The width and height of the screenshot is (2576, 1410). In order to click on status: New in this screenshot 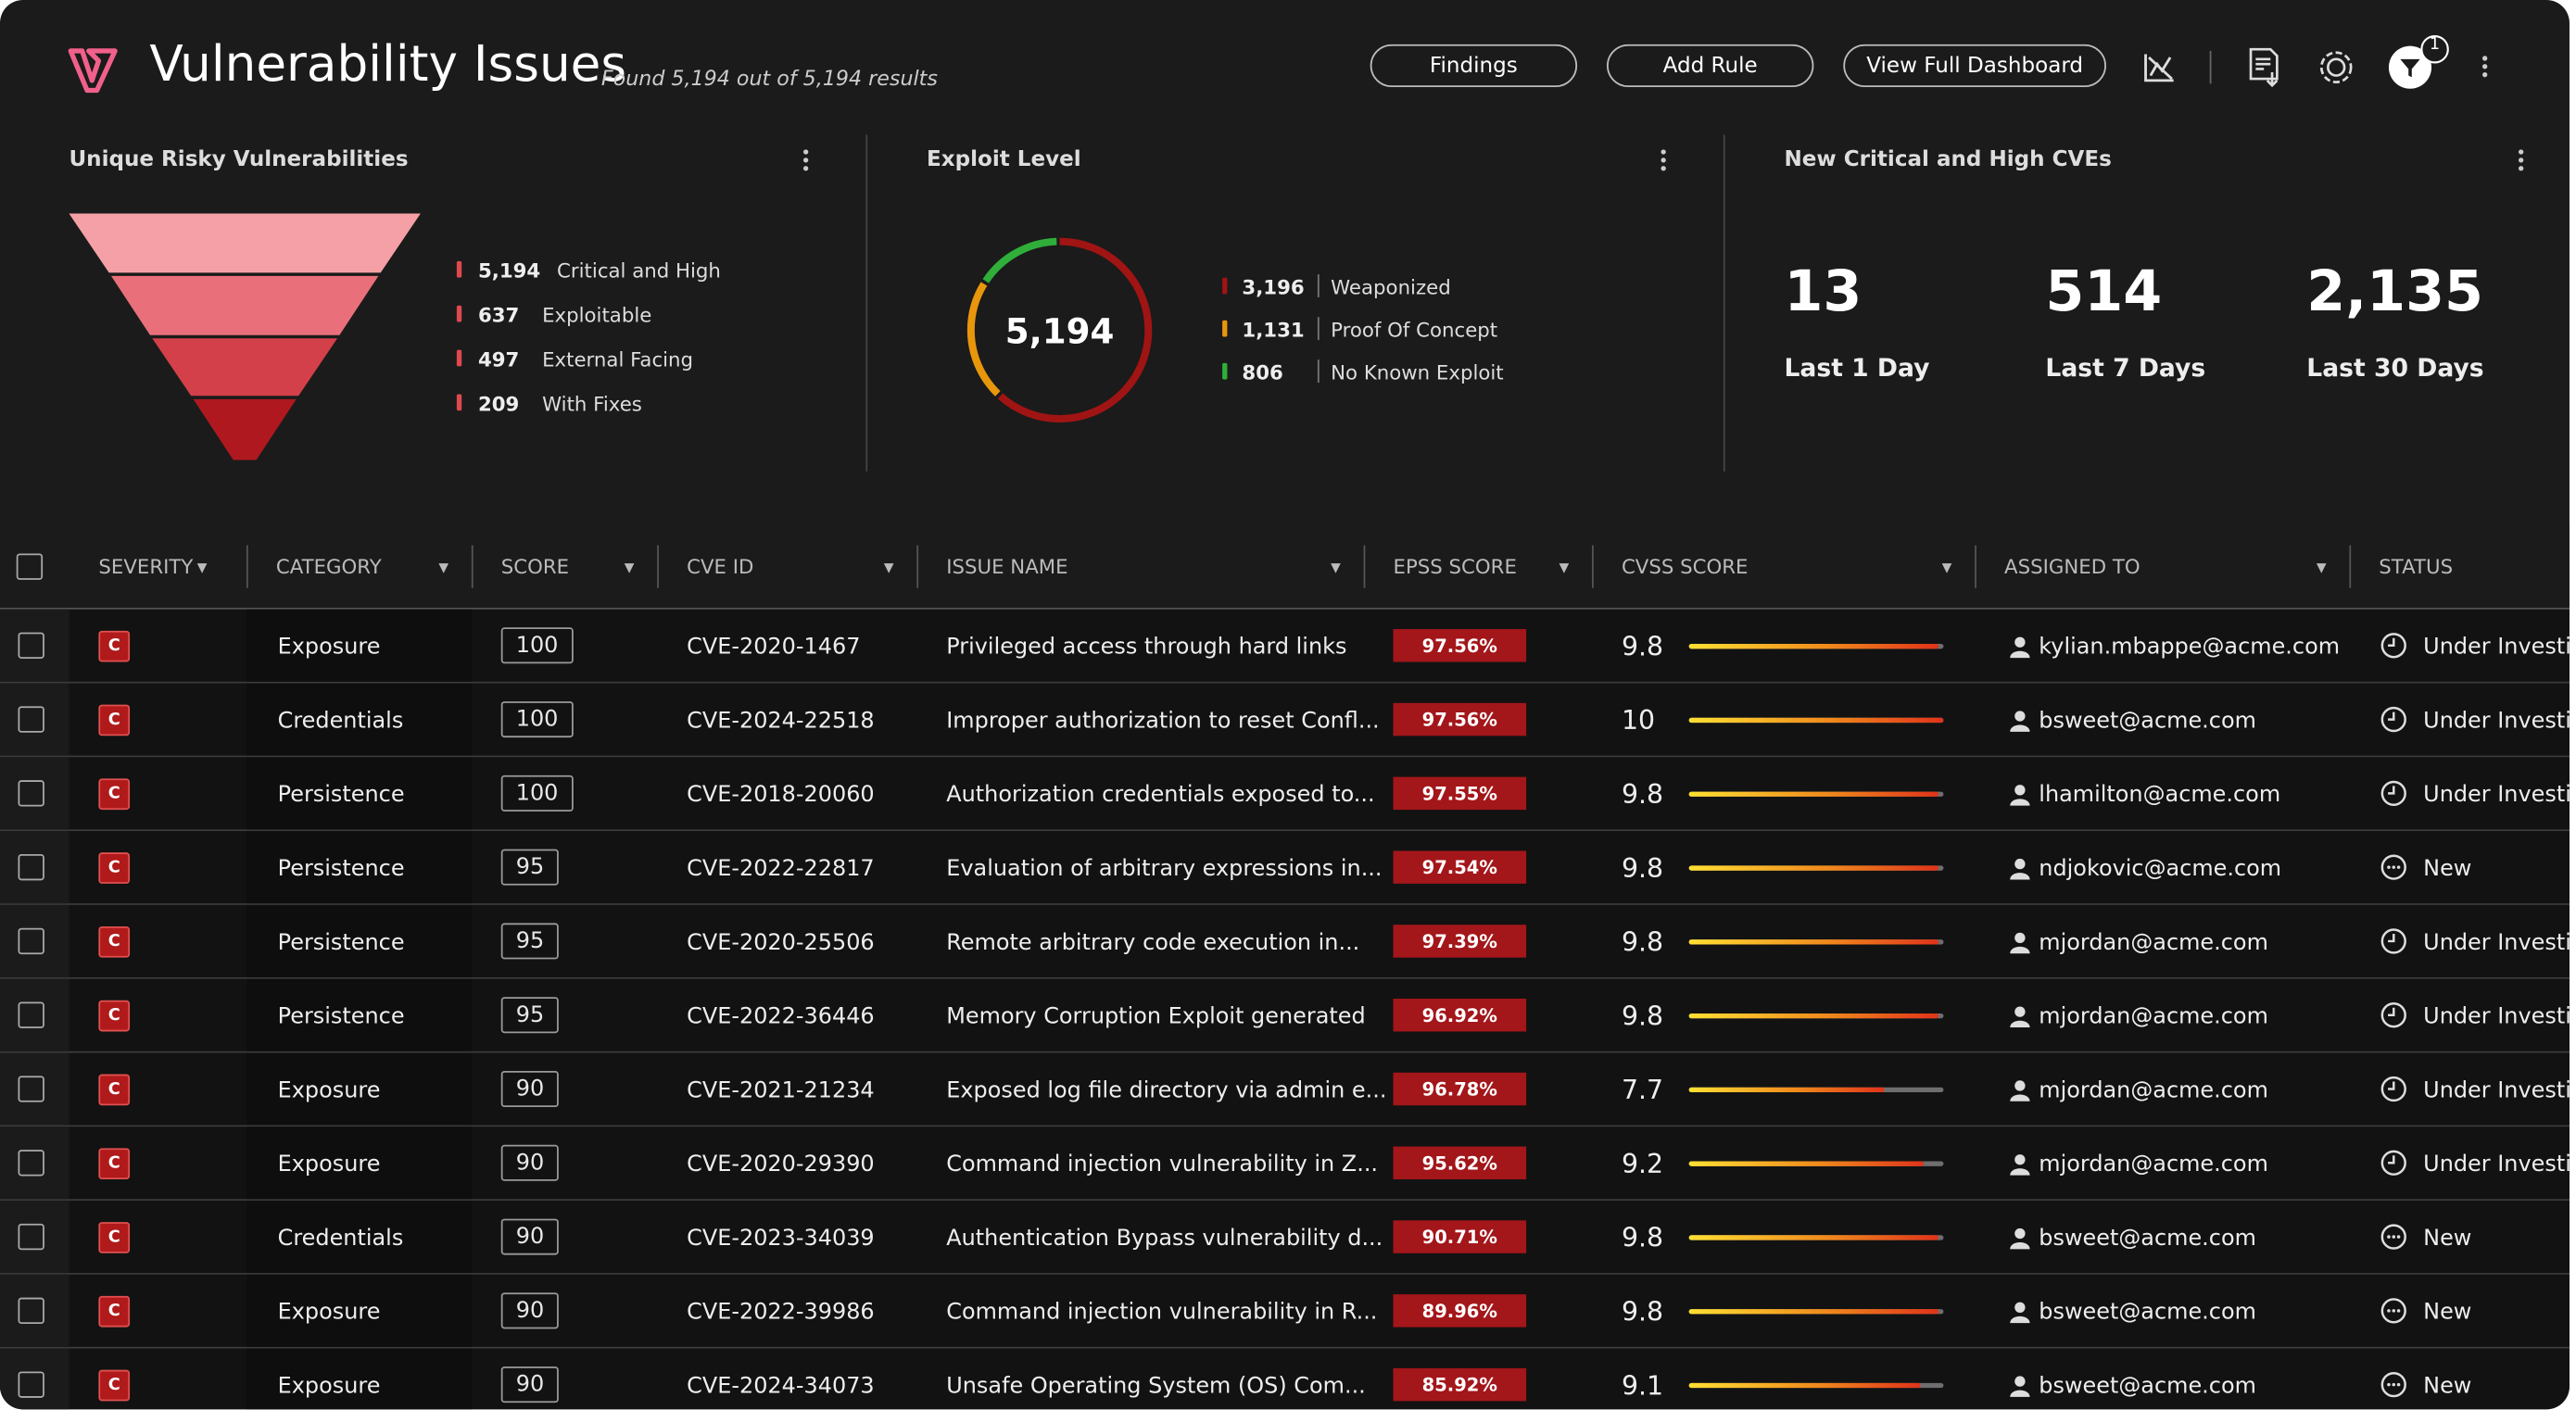, I will do `click(2447, 869)`.